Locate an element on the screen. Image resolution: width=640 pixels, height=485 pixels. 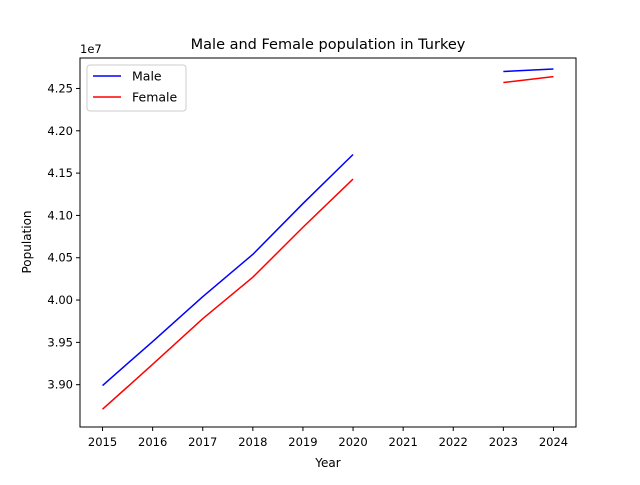
x-tick-label-2023: 2023 is located at coordinates (503, 442).